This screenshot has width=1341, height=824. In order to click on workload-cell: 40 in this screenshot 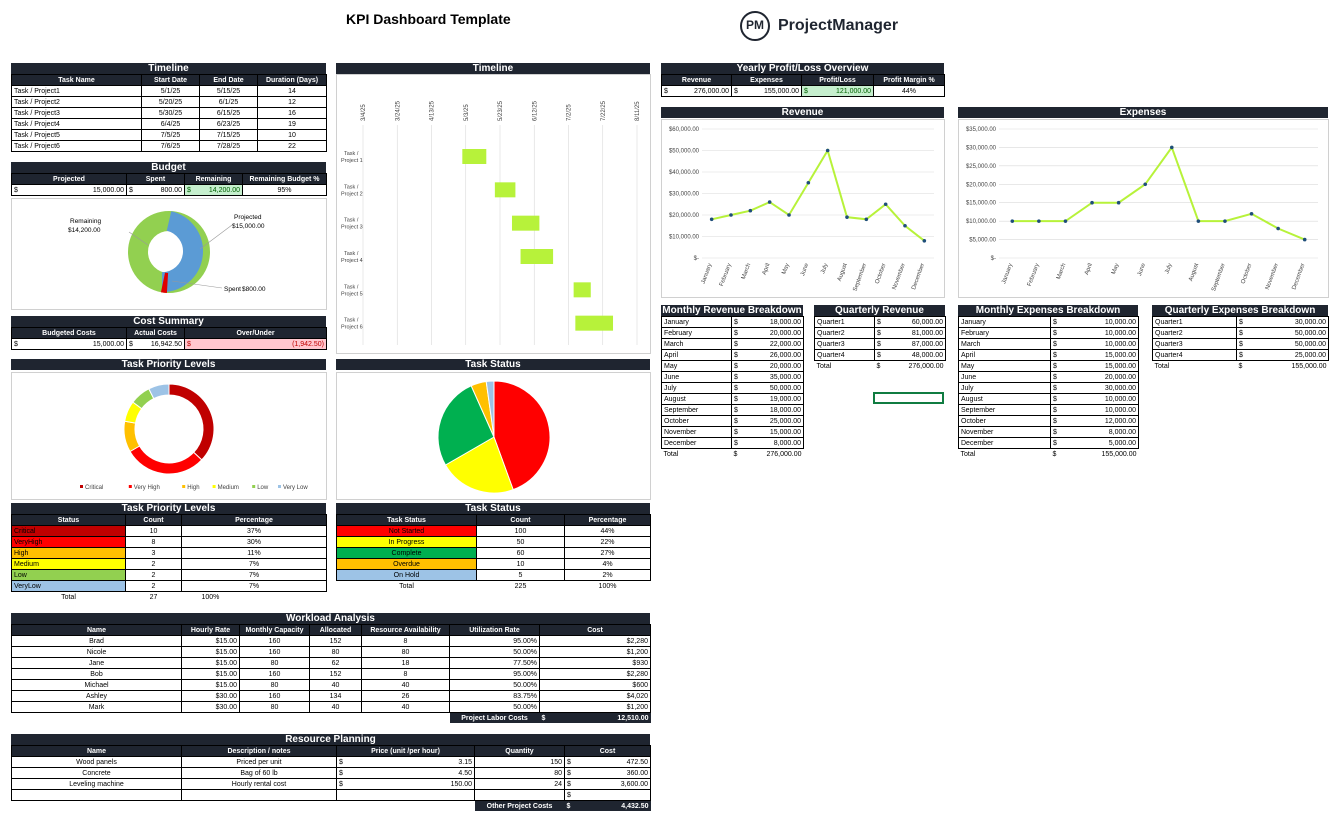, I will do `click(335, 685)`.